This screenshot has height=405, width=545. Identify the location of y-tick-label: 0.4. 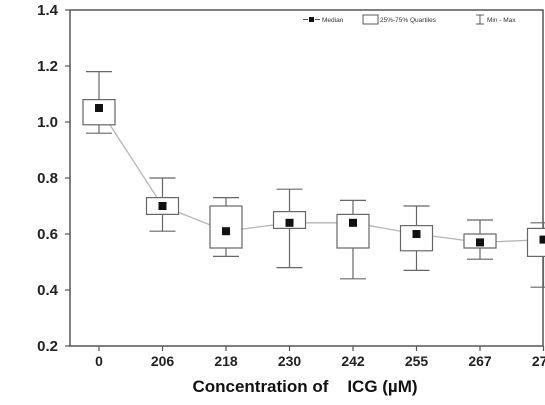
(48, 290).